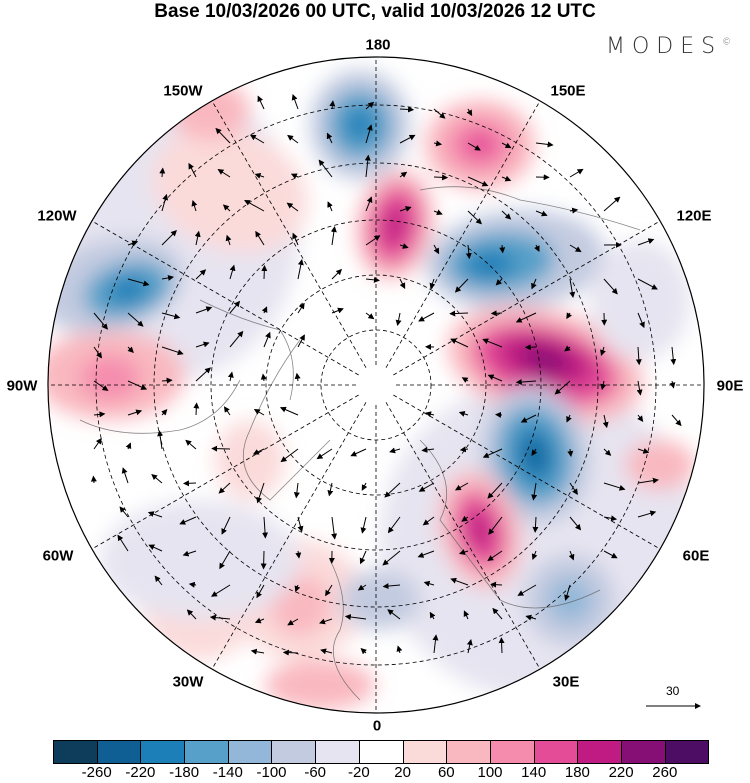 The width and height of the screenshot is (750, 783). Describe the element at coordinates (577, 772) in the screenshot. I see `colorbar-tick-label: 180` at that location.